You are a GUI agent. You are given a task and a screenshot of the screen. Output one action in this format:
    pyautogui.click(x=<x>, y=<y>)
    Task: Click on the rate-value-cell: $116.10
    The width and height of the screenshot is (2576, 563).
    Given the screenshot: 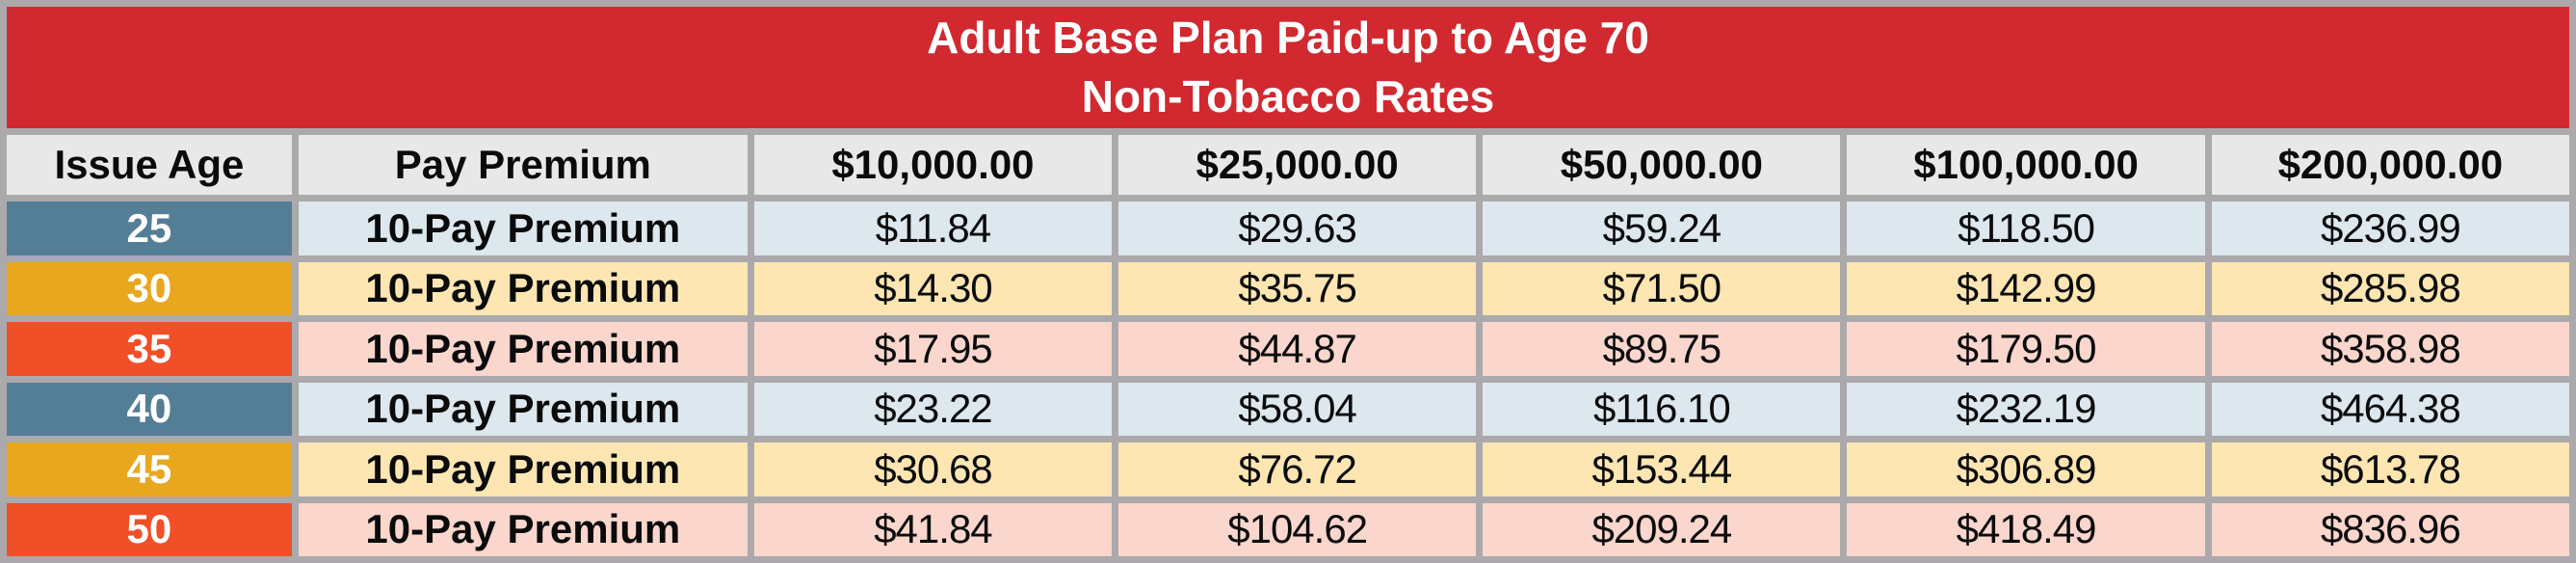 What is the action you would take?
    pyautogui.click(x=1662, y=409)
    